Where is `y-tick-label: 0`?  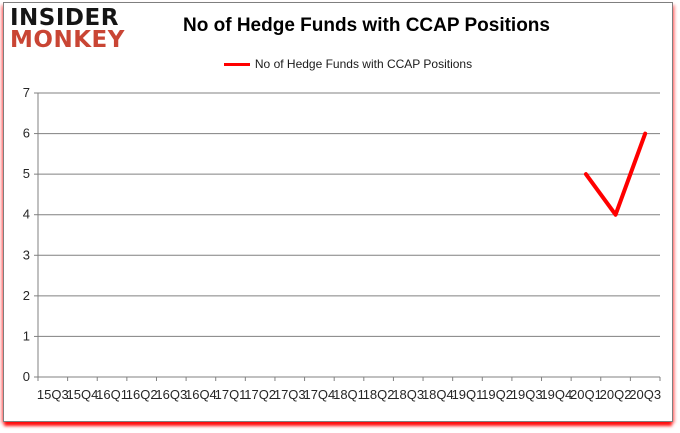
y-tick-label: 0 is located at coordinates (26, 376).